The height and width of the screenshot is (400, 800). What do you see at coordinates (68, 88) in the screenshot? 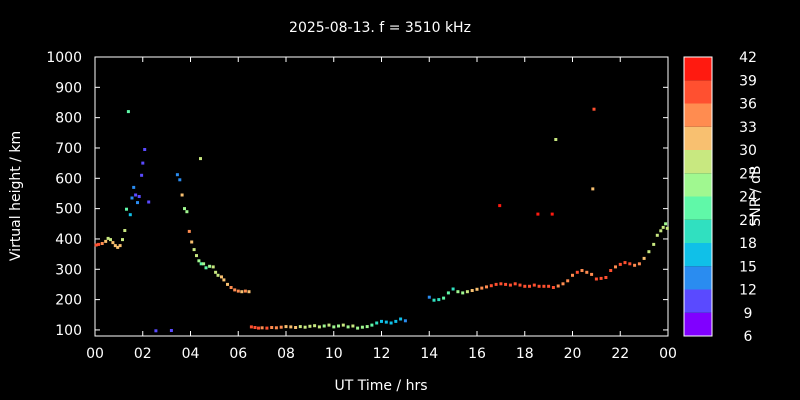
I see `y-tick-label: 900` at bounding box center [68, 88].